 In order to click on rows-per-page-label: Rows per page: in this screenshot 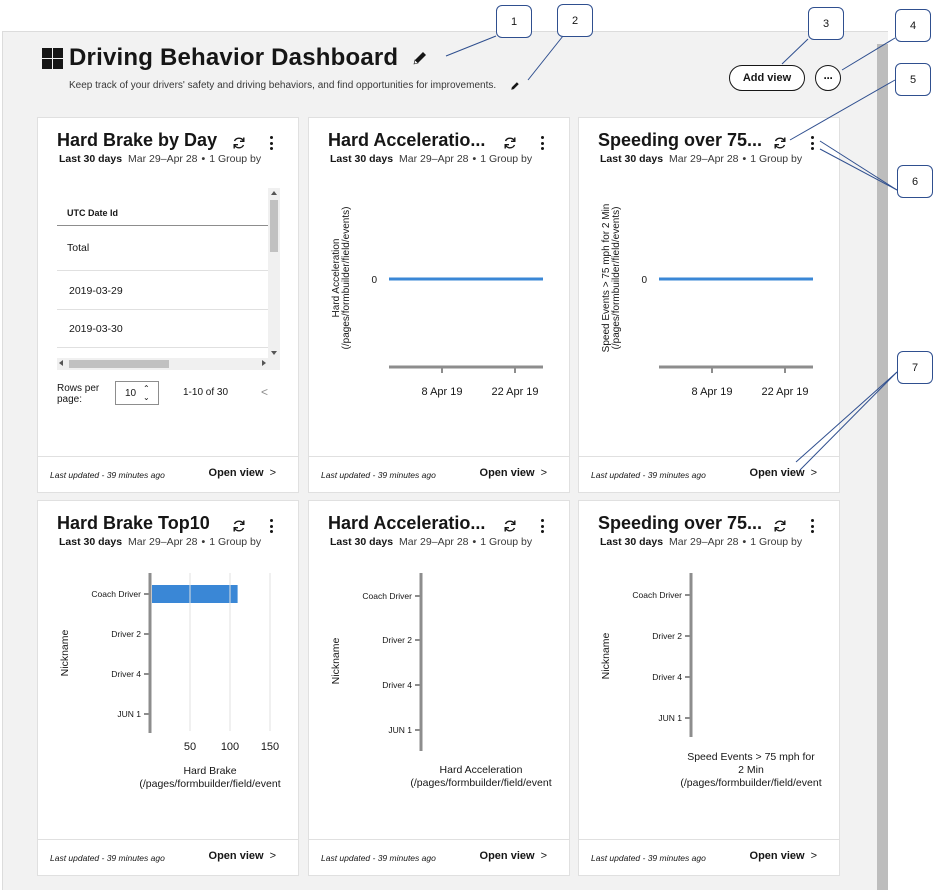, I will do `click(78, 394)`.